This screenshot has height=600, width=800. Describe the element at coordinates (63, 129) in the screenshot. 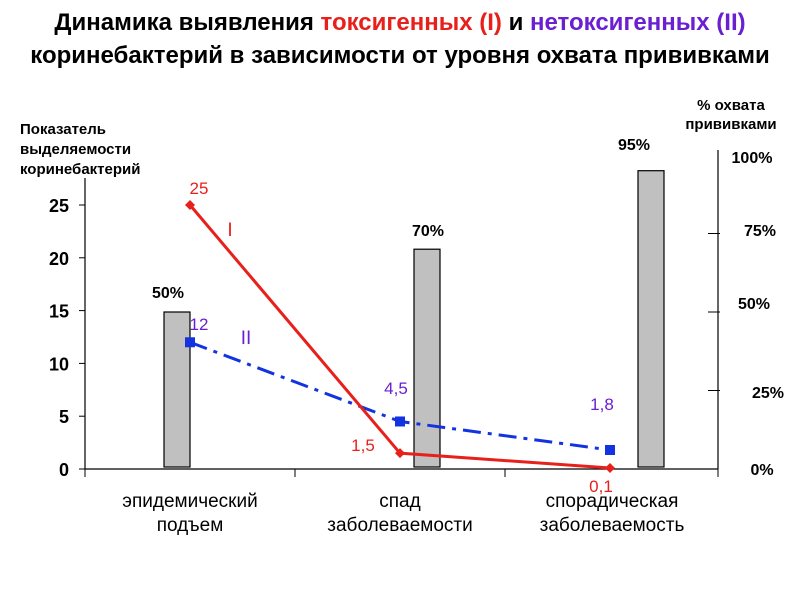

I see `y-left-axis-label: Показатель` at that location.